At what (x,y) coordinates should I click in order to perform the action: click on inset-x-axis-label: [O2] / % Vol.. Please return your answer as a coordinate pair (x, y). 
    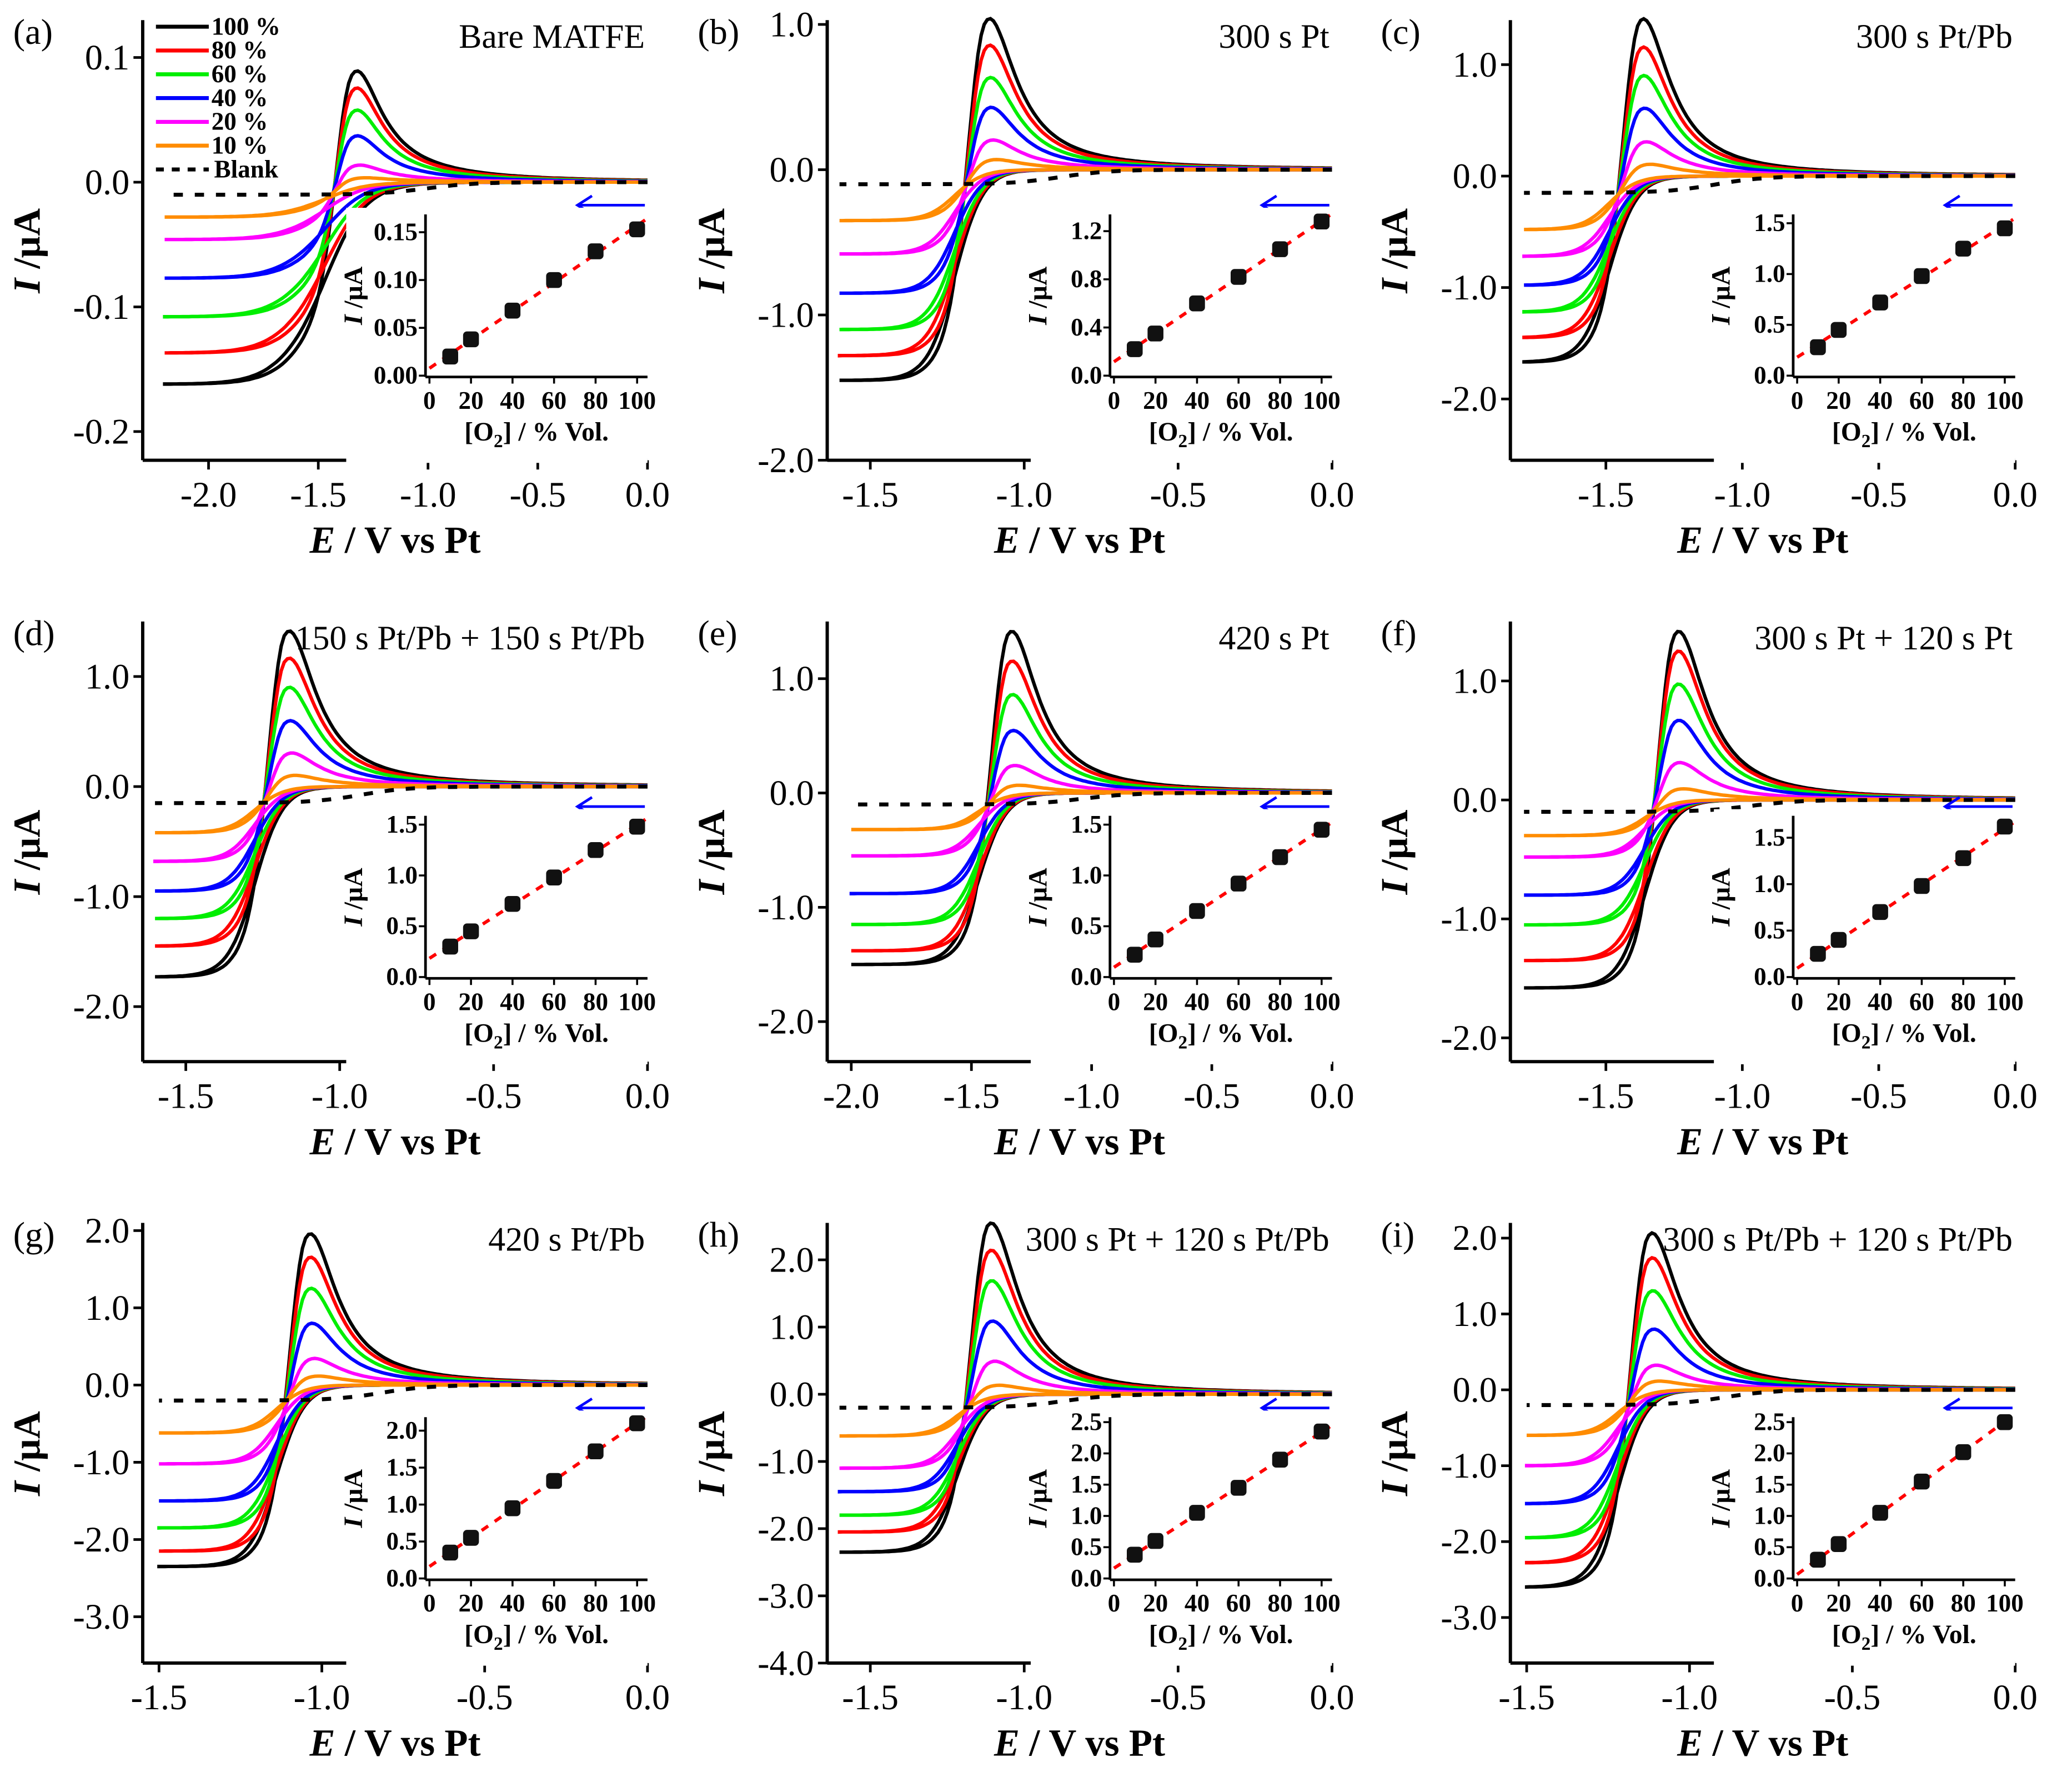
    Looking at the image, I should click on (1904, 435).